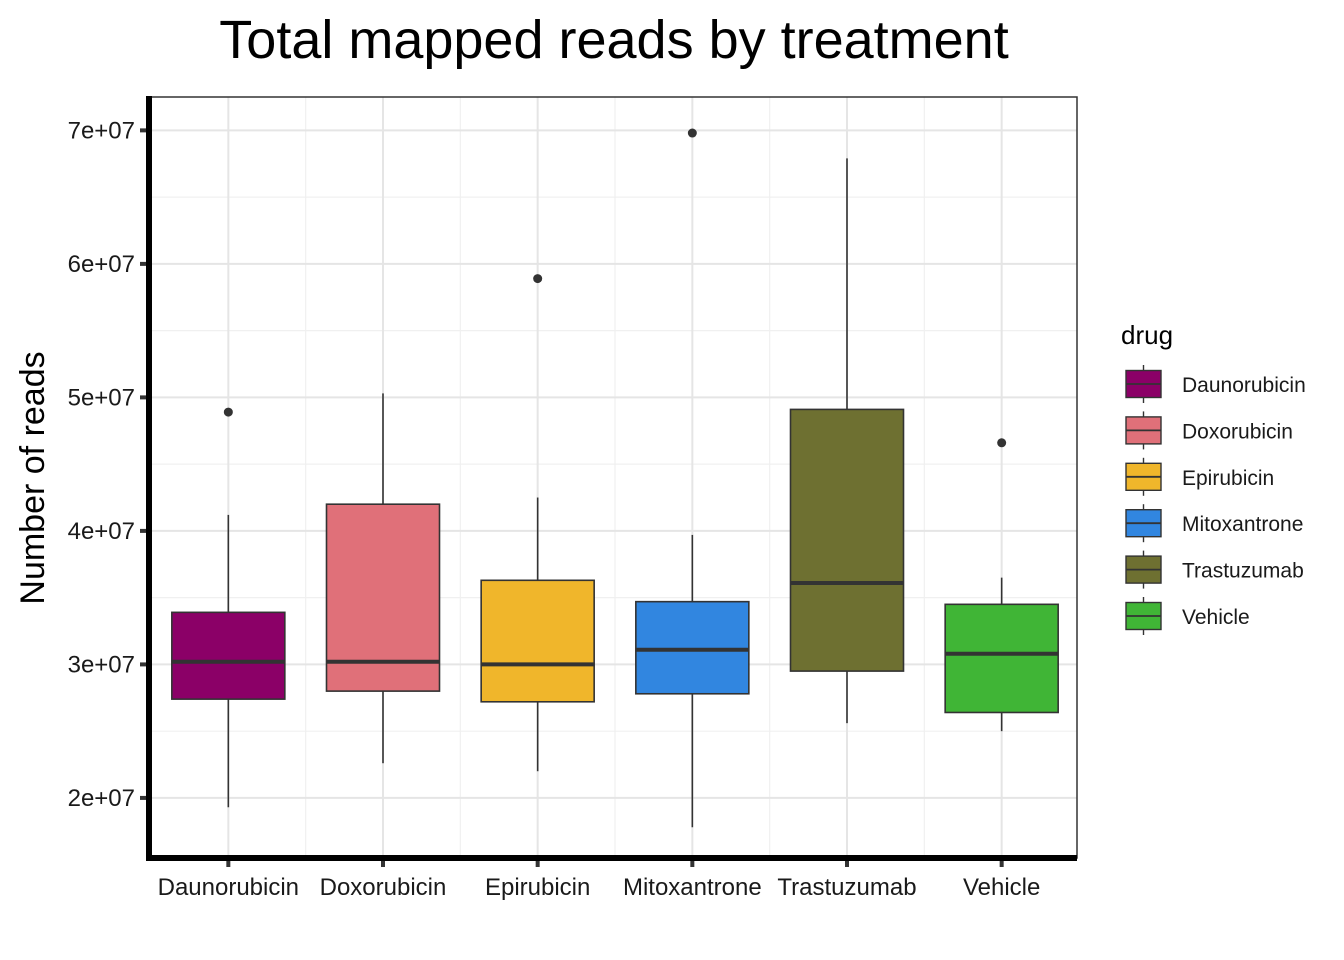 Image resolution: width=1344 pixels, height=960 pixels. Describe the element at coordinates (228, 607) in the screenshot. I see `box-daunorubicin` at that location.